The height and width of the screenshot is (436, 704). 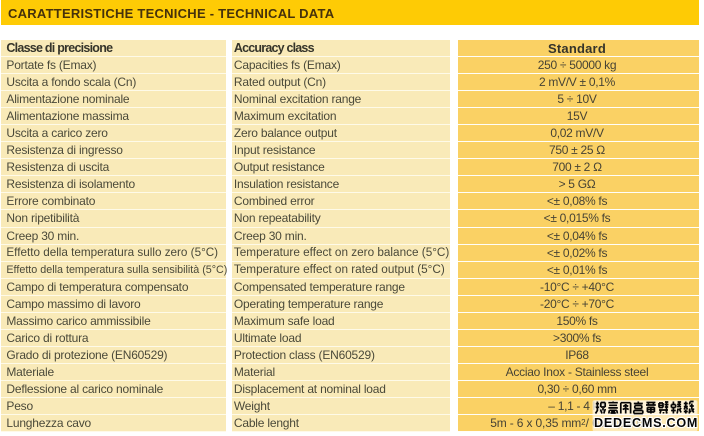 I want to click on svg-text: DEDECMS.COM, so click(x=646, y=423).